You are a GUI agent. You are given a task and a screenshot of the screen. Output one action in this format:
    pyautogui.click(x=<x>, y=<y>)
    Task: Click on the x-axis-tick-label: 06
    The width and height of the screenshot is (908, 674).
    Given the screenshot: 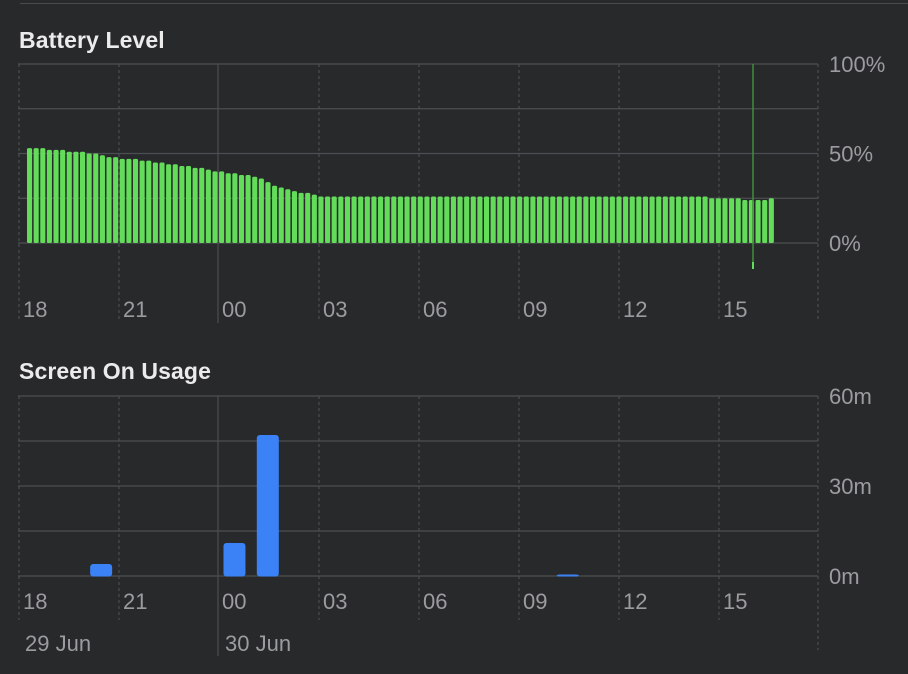 What is the action you would take?
    pyautogui.click(x=435, y=601)
    